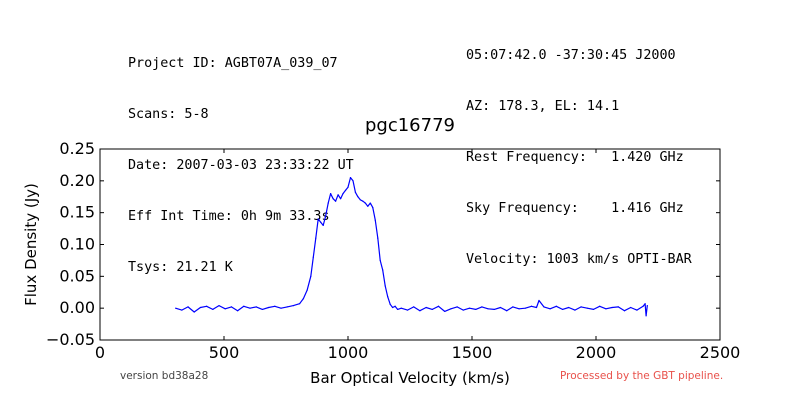  I want to click on y-tick-label: 0.05, so click(77, 275).